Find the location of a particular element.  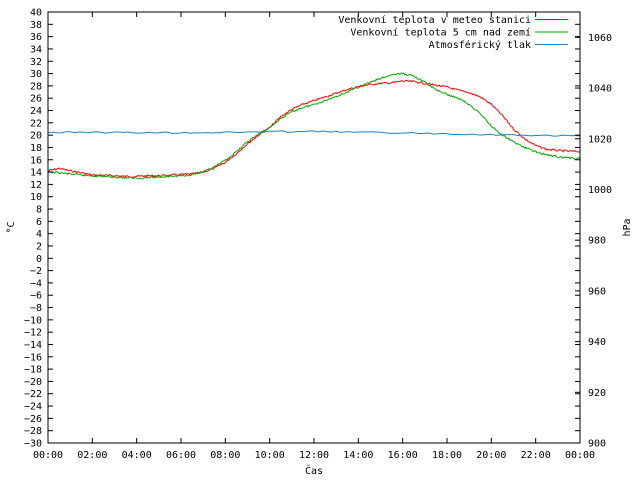

legend-label-outdoor-station: Venkovní teplota v meteo stanici is located at coordinates (434, 20).